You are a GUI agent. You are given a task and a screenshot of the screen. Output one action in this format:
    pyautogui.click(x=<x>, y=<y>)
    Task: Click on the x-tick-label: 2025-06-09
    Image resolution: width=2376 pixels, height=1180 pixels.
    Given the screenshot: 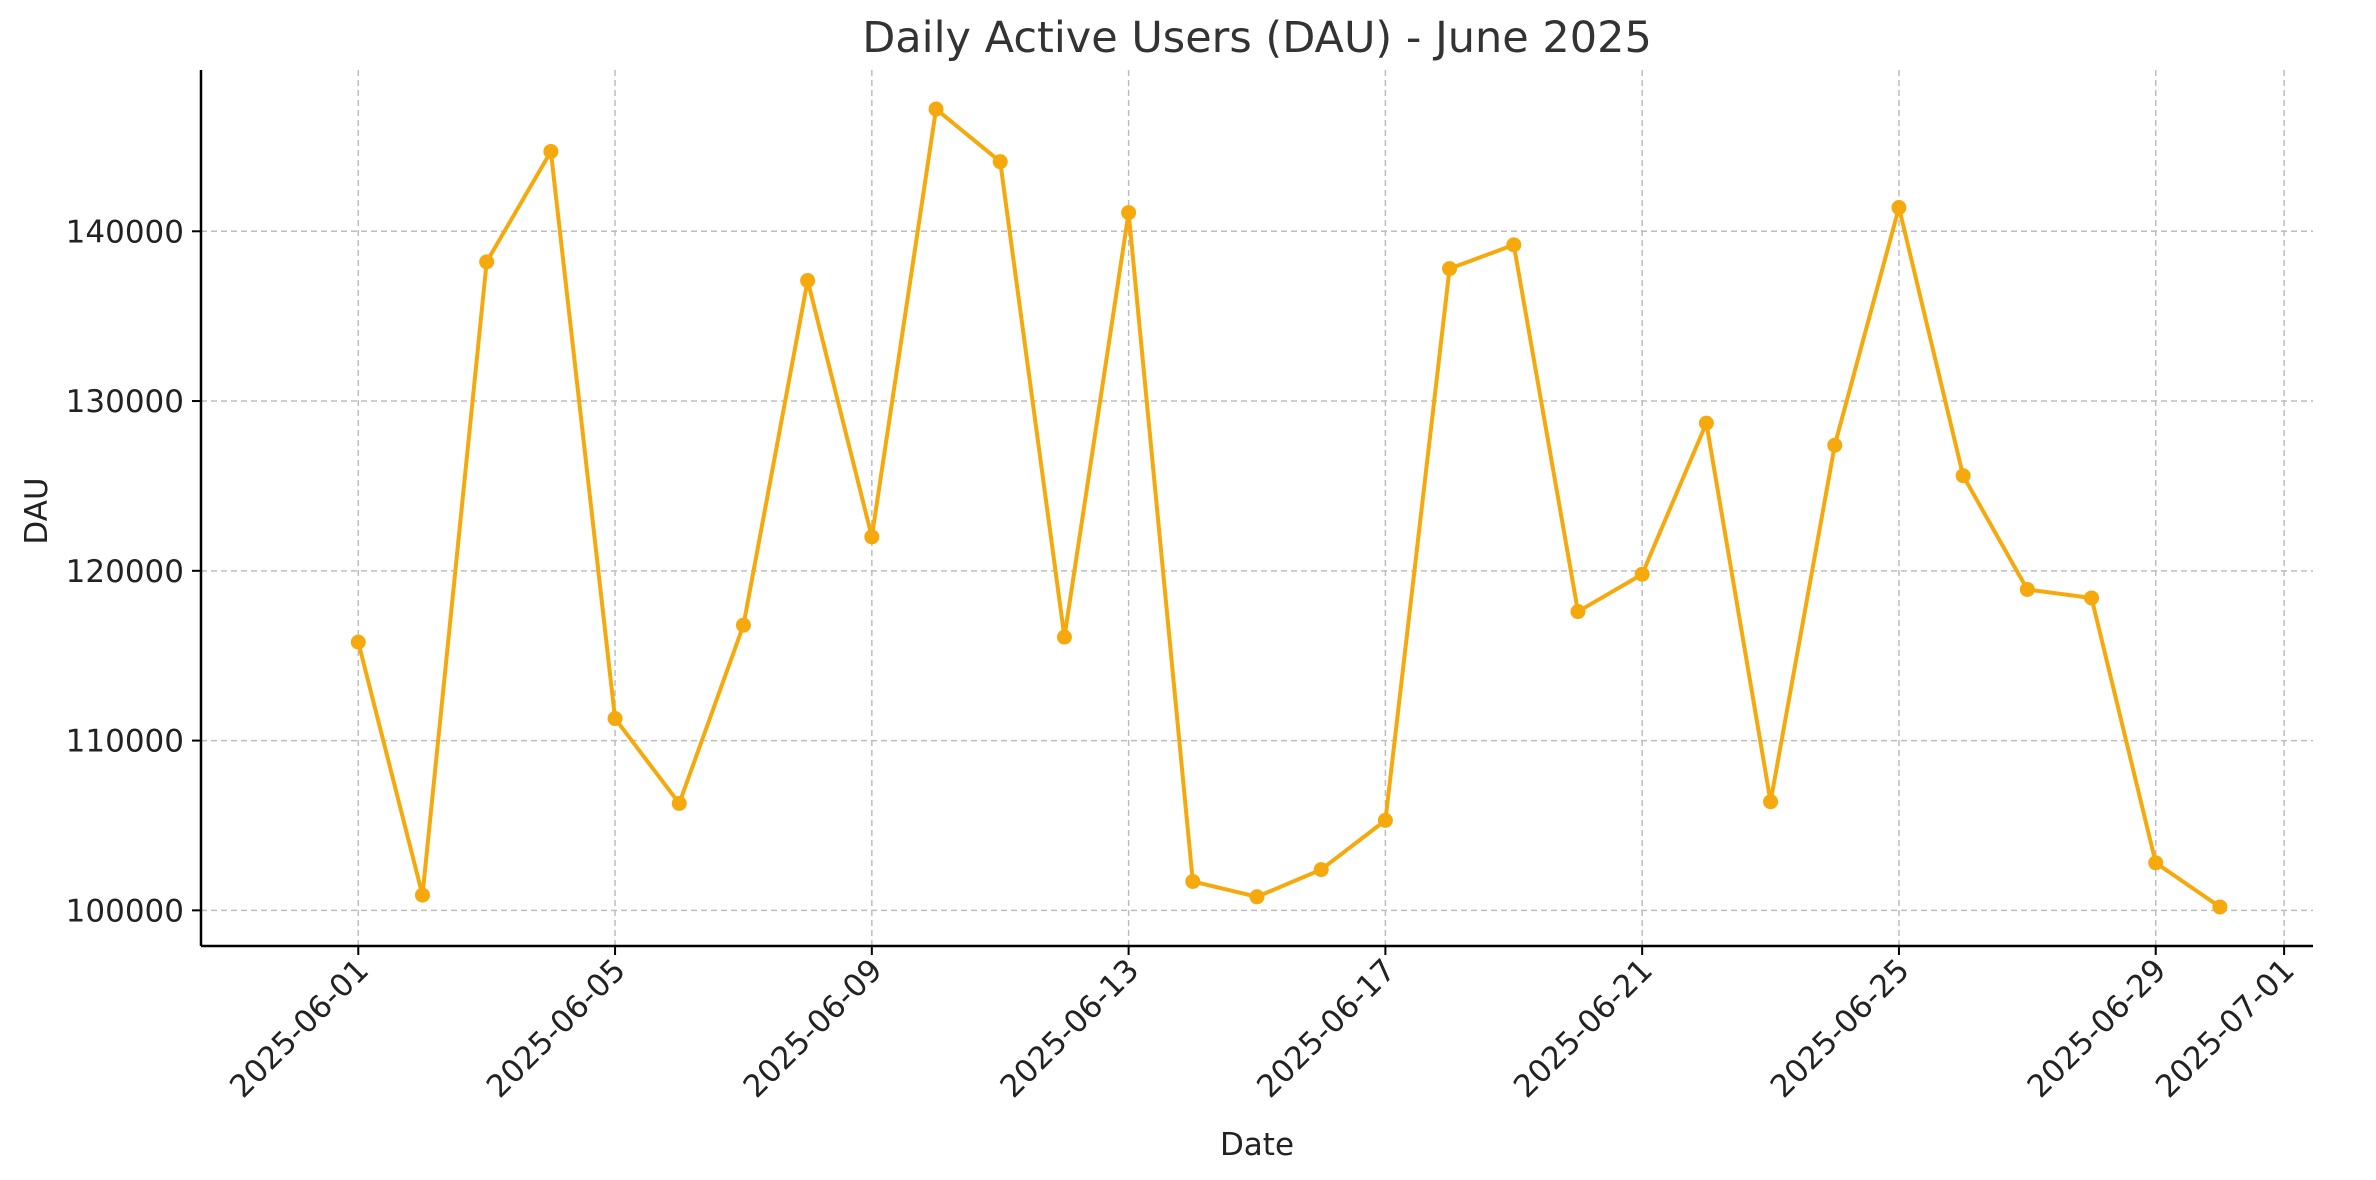 What is the action you would take?
    pyautogui.click(x=813, y=1028)
    